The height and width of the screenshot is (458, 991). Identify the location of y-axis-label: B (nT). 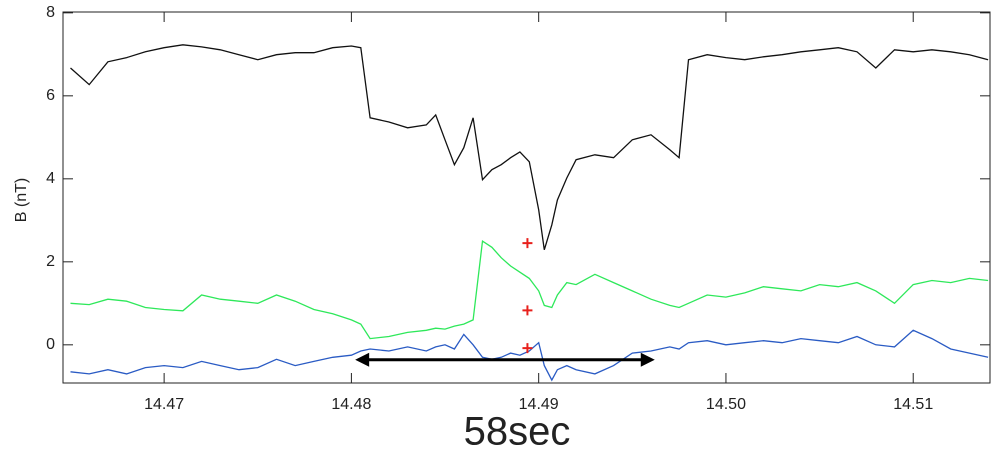
(21, 200).